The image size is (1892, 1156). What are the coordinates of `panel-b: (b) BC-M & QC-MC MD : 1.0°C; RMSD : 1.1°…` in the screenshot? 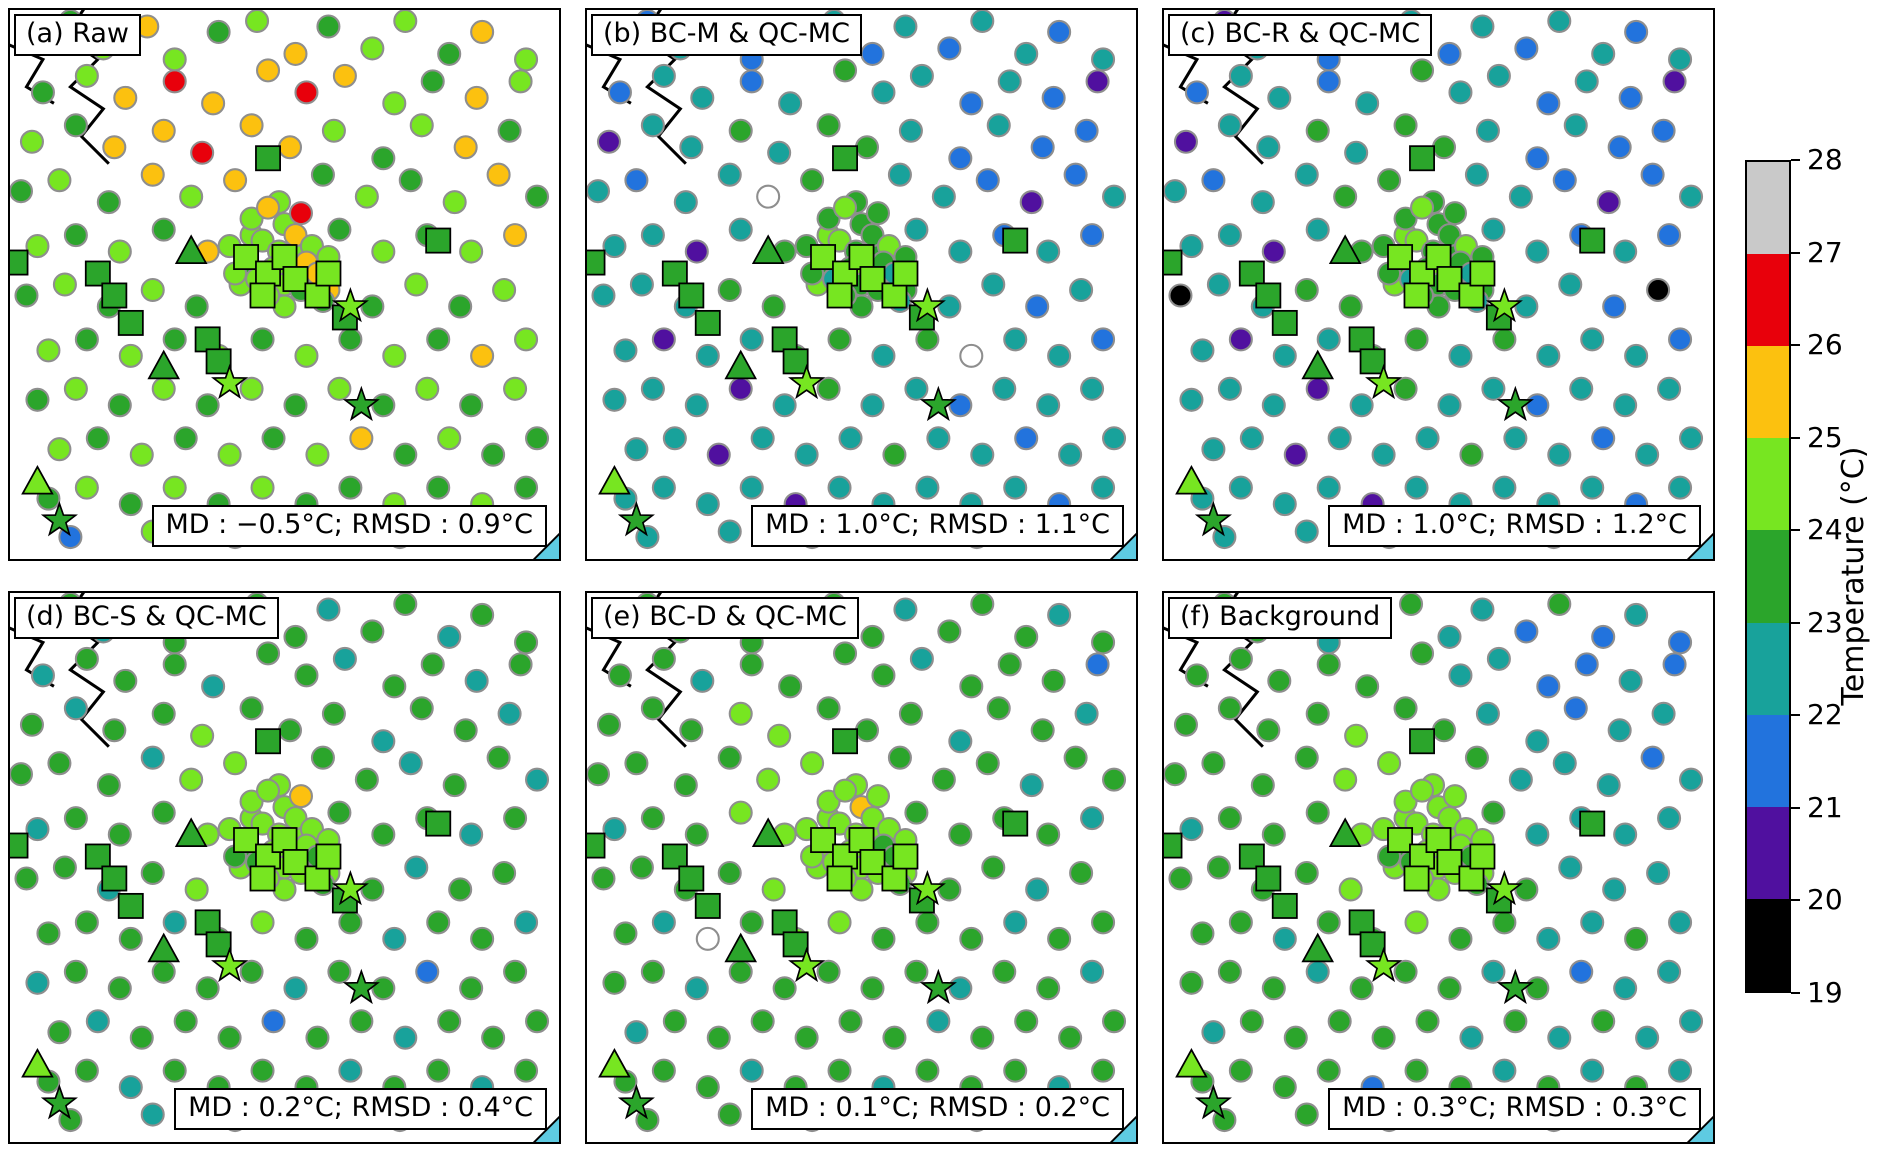 It's located at (861, 284).